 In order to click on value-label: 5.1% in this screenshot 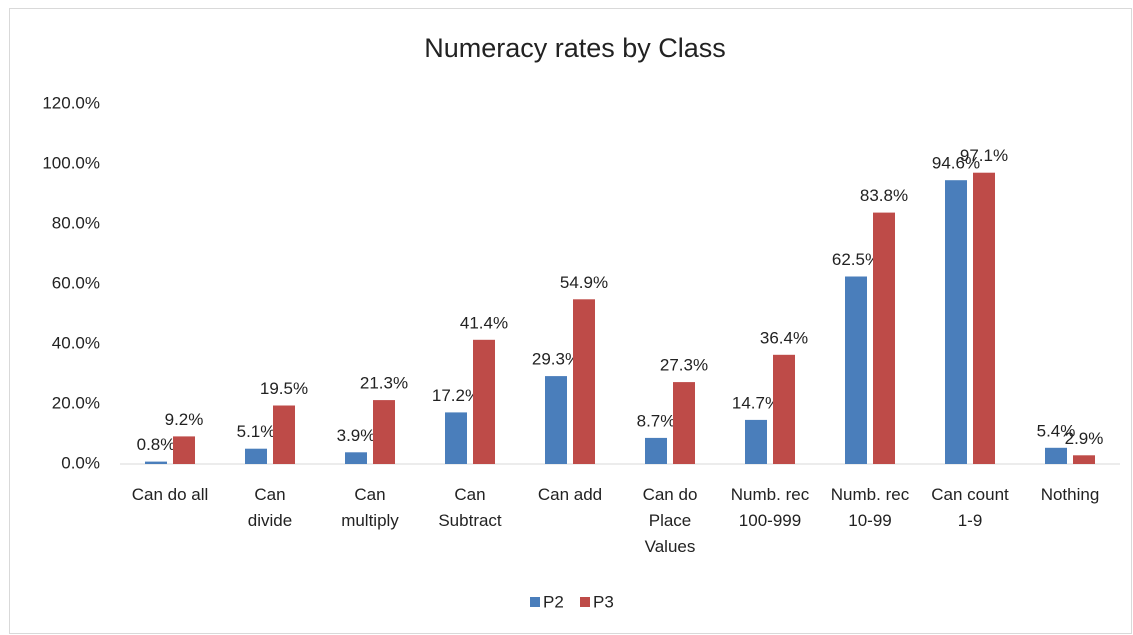, I will do `click(256, 431)`.